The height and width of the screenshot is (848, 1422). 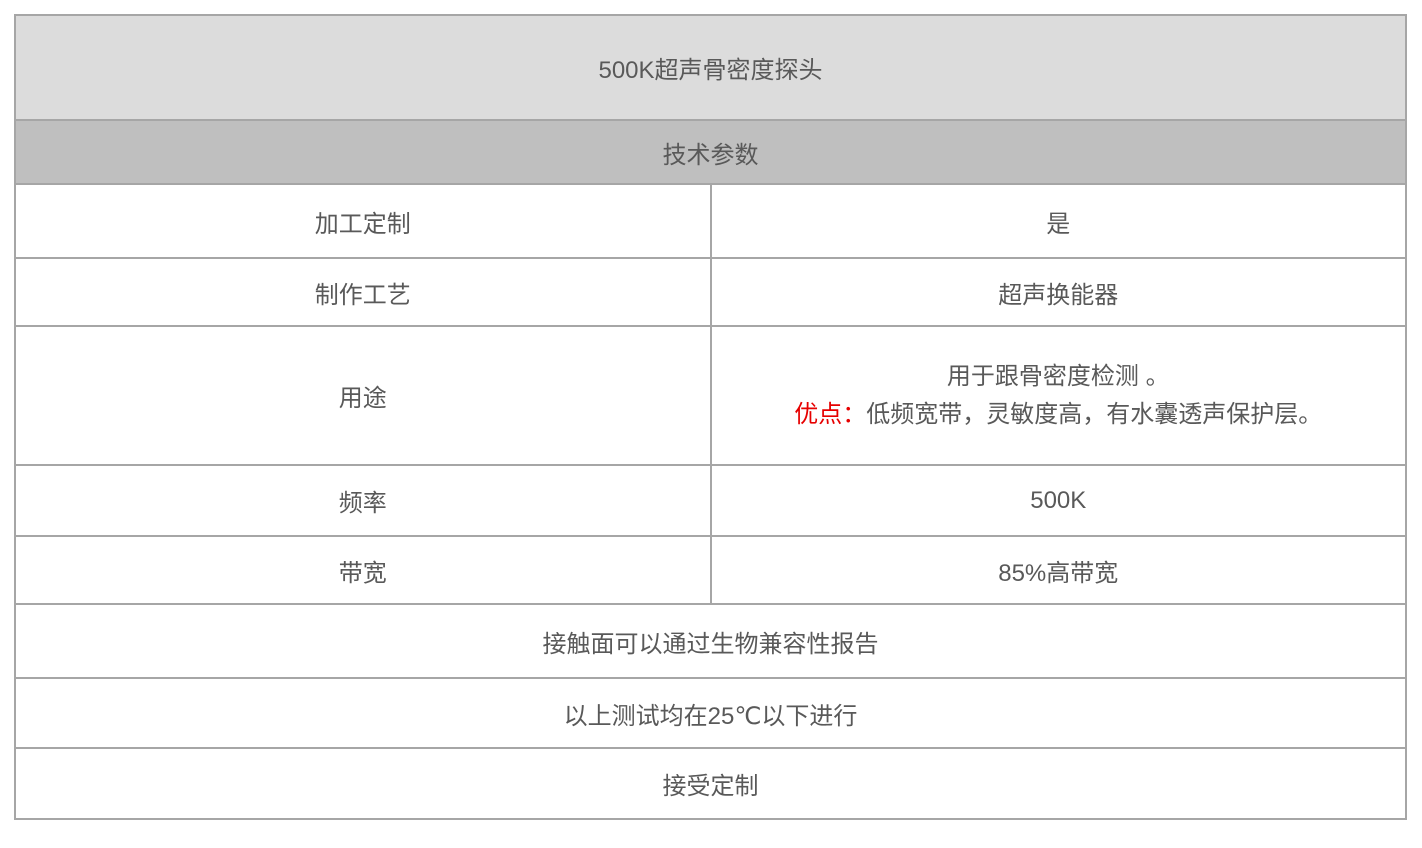 I want to click on param-value-bandwidth: 85%高带宽, so click(x=1058, y=570).